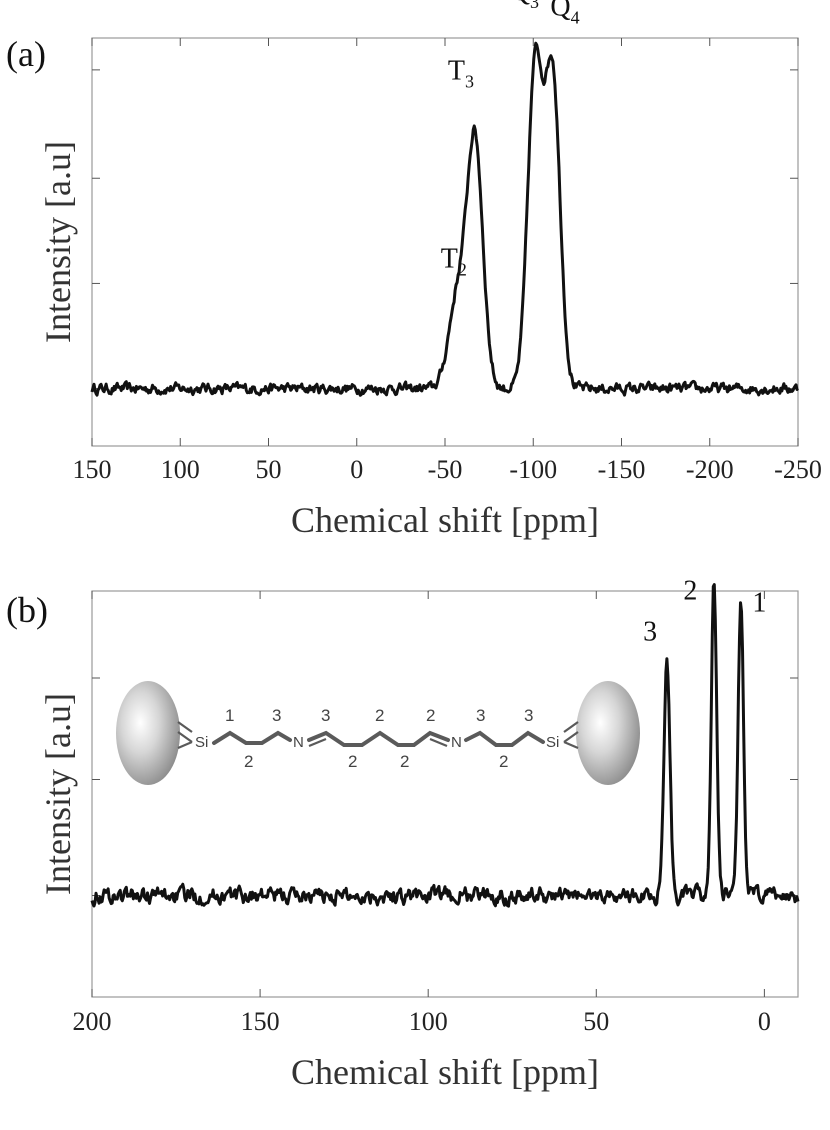  What do you see at coordinates (298, 742) in the screenshot?
I see `left-n-atom: N` at bounding box center [298, 742].